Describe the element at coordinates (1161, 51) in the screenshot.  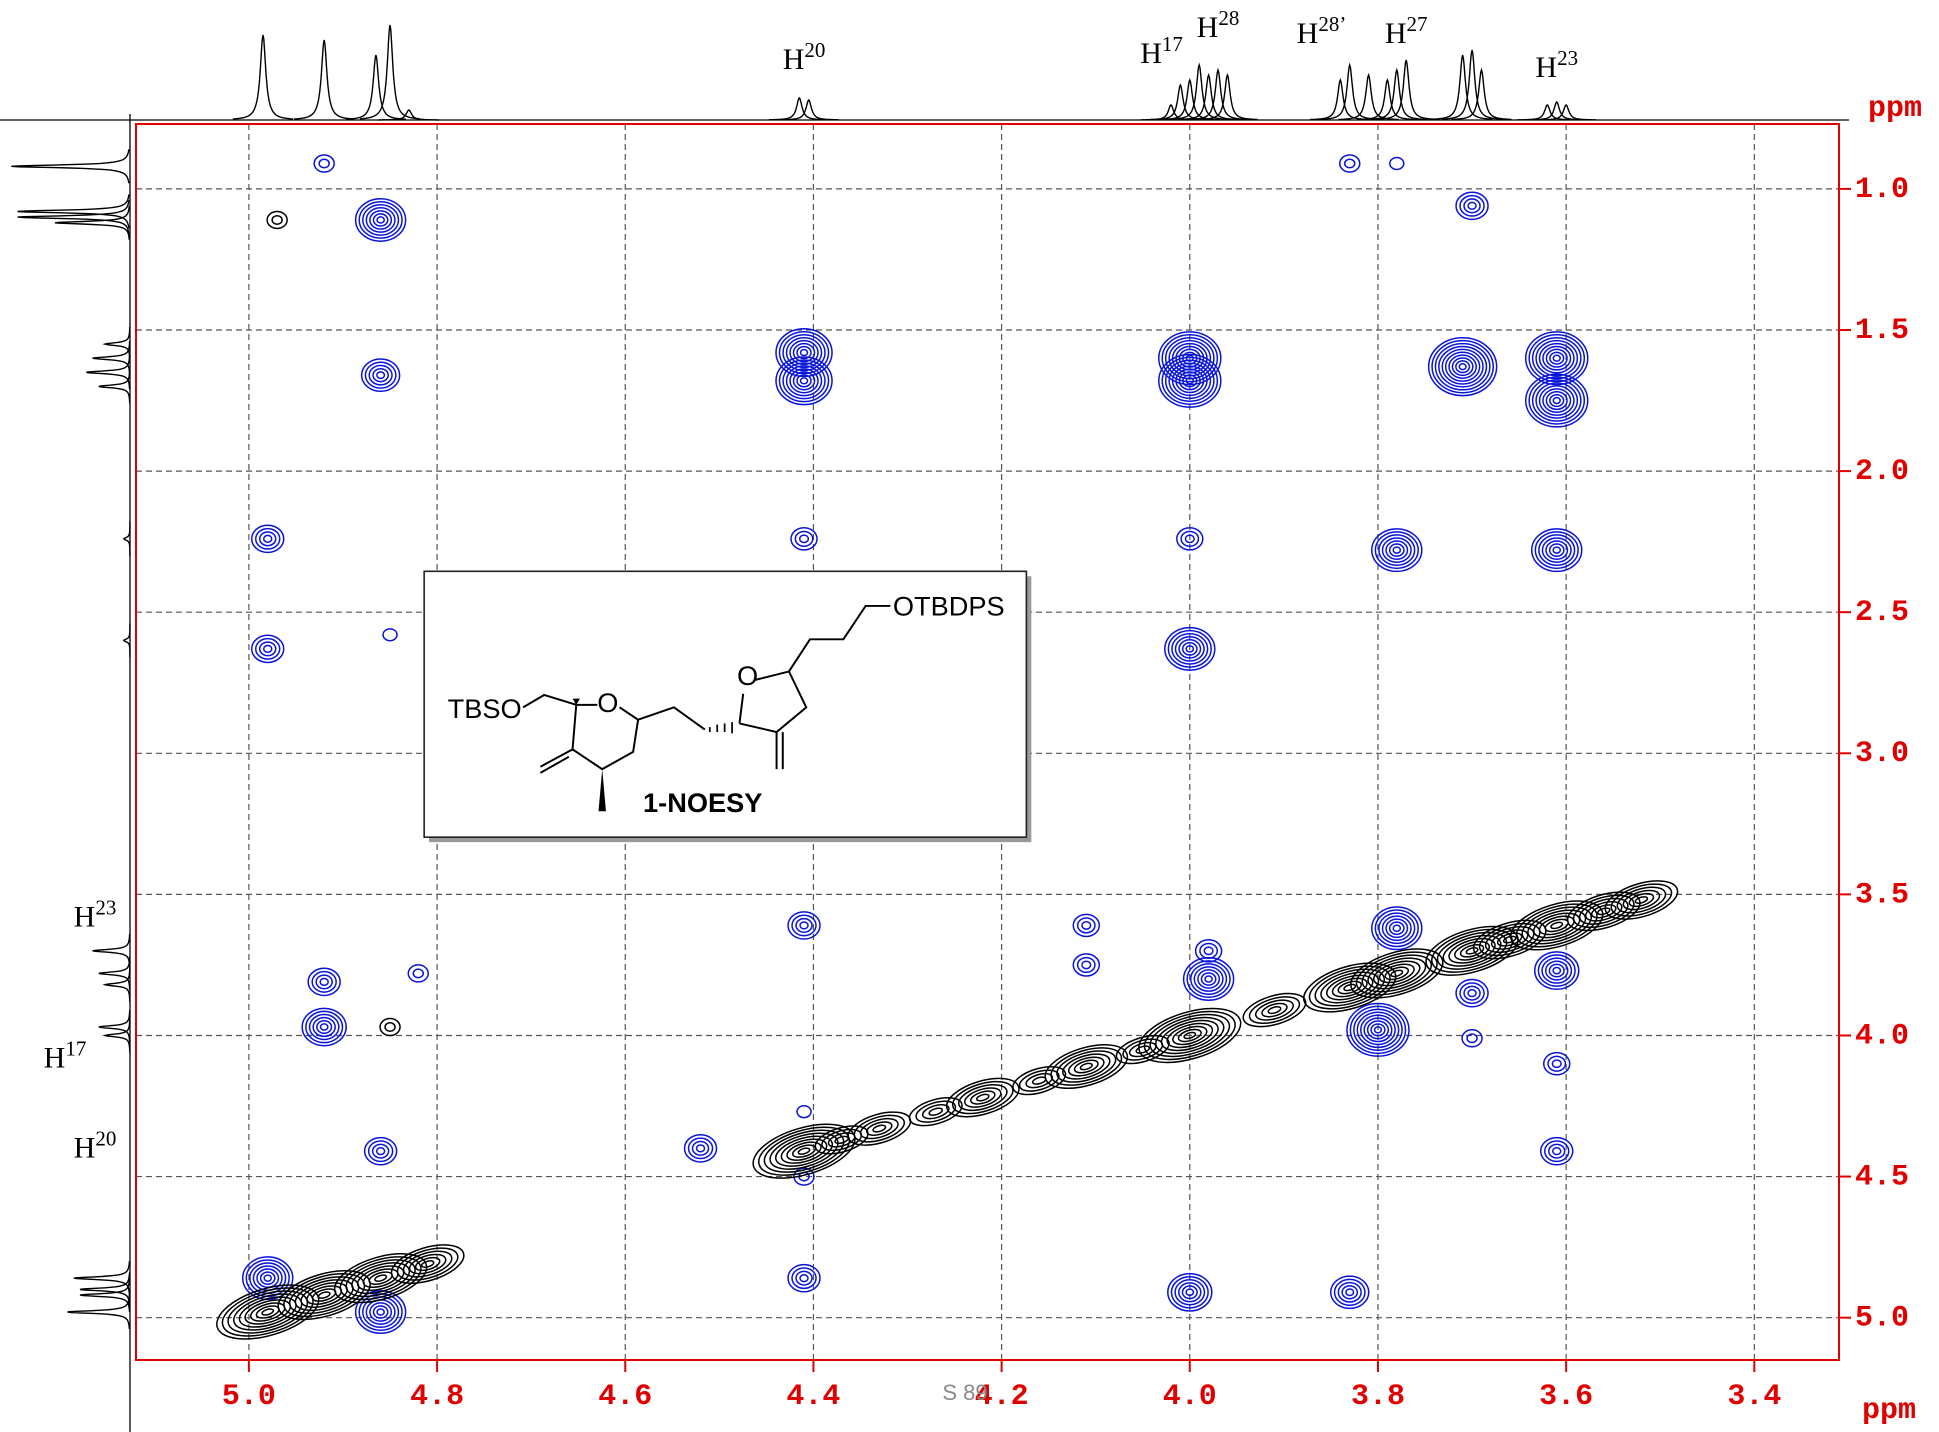
I see `peak-label: H17` at that location.